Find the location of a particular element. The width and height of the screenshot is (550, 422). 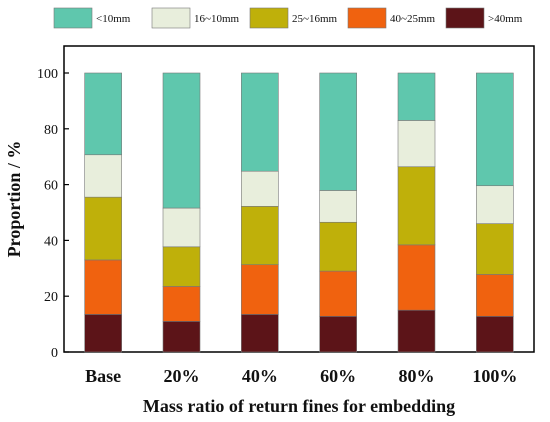

y-tick-label: 80 is located at coordinates (51, 130).